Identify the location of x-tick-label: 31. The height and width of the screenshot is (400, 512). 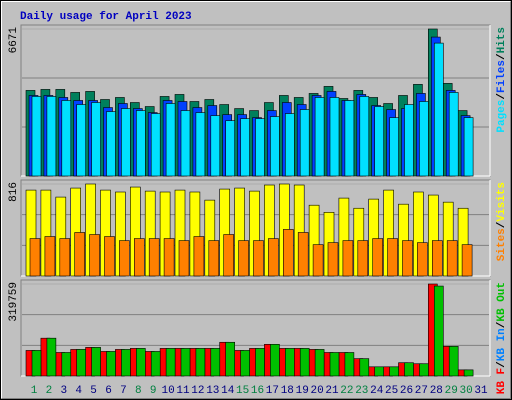
(481, 391).